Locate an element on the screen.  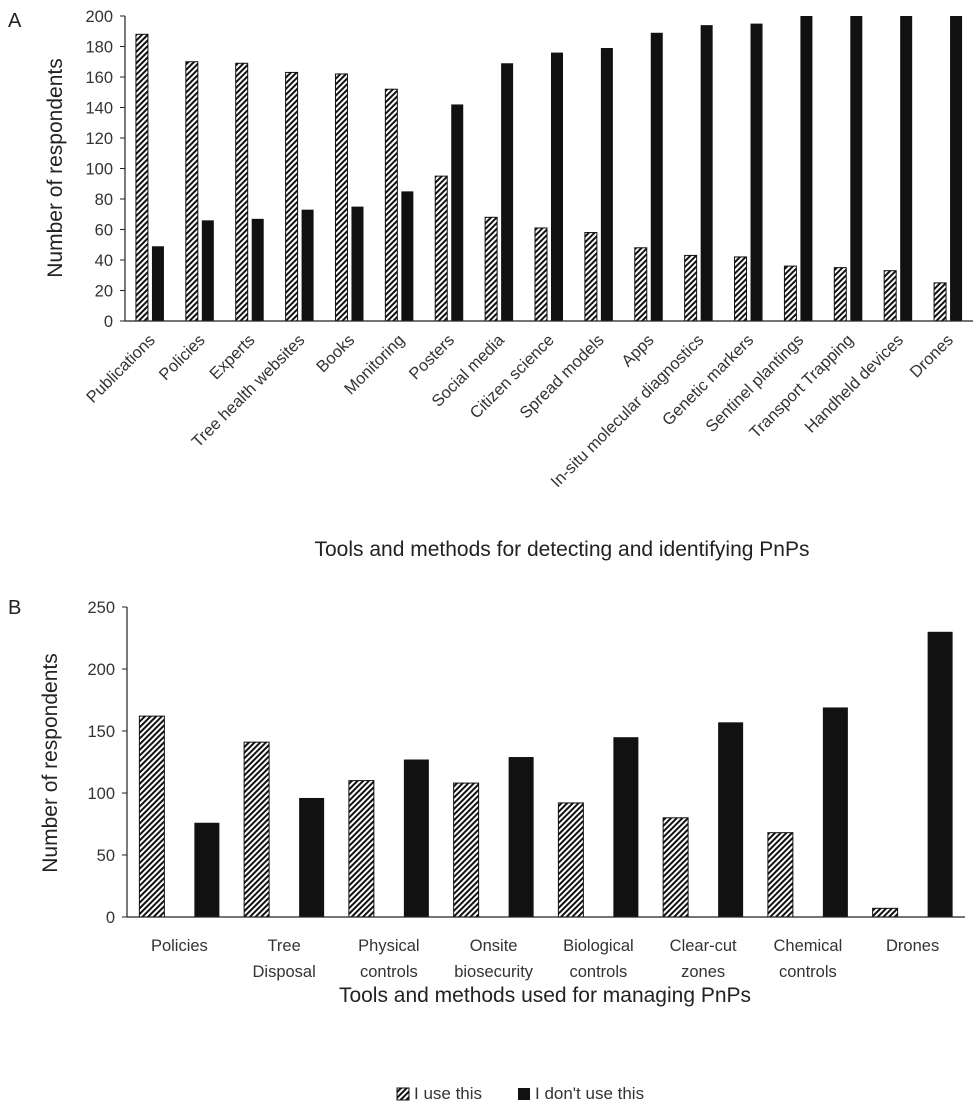
panel-a-y-tick-label: 140 is located at coordinates (99, 109).